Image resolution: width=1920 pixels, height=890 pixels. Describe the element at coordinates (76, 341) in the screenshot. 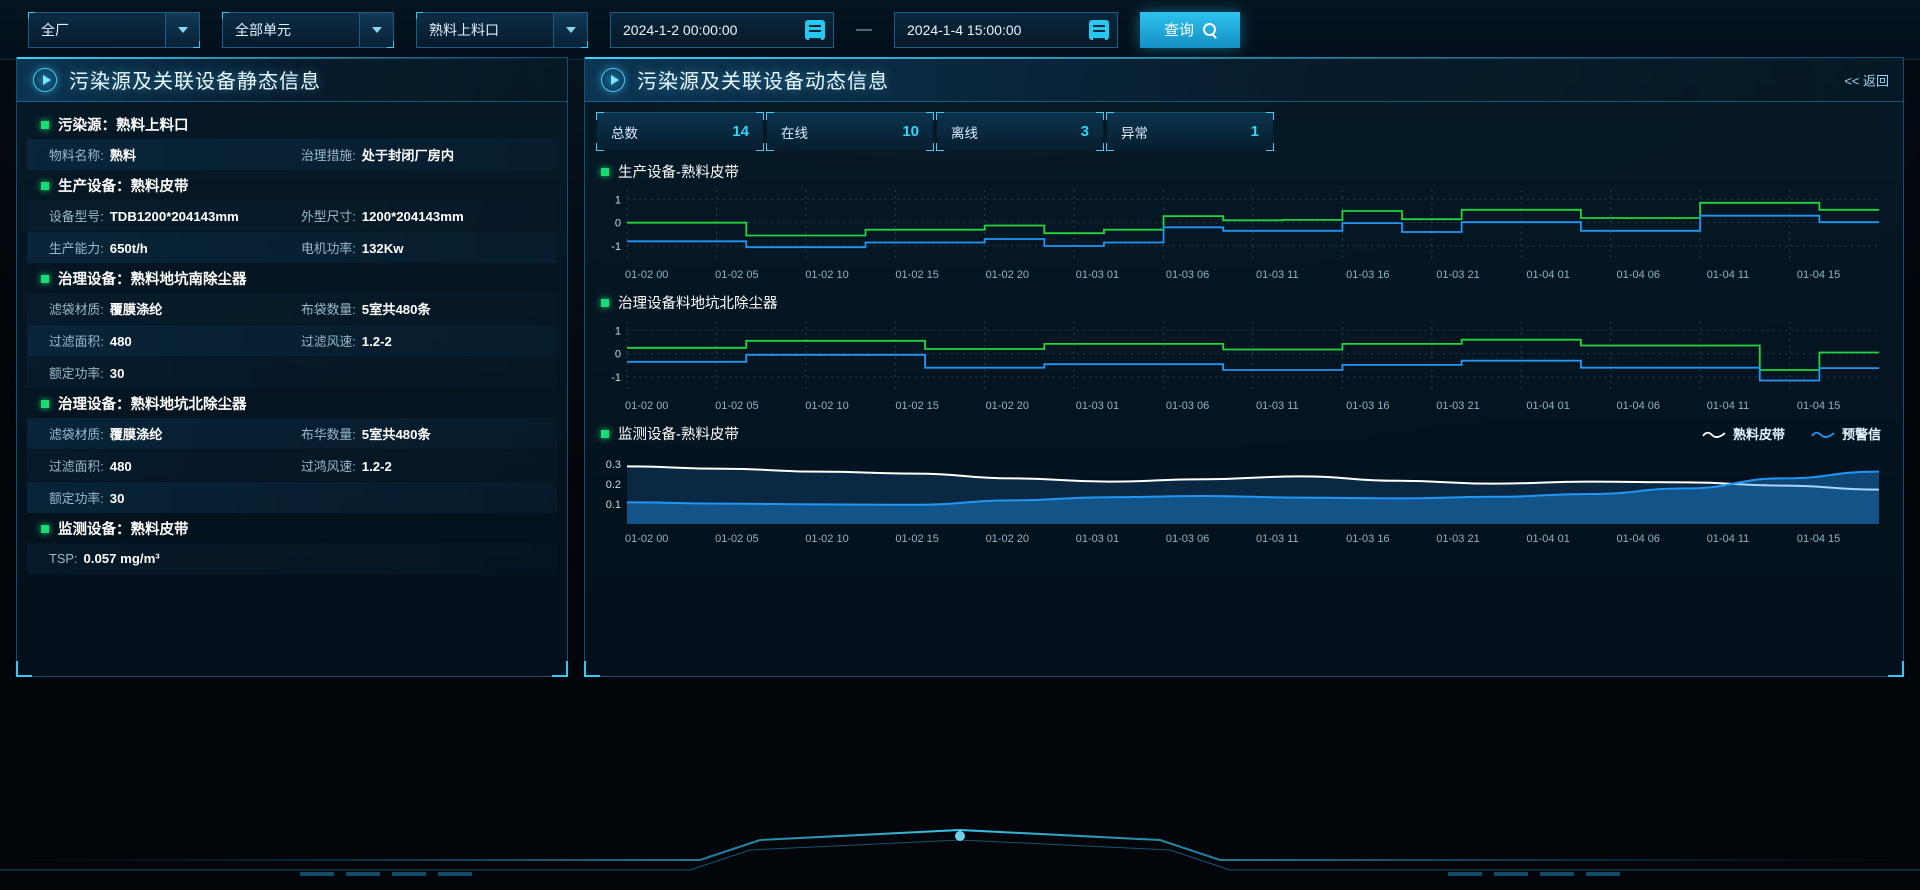

I see `field-label: 过滤面积:` at that location.